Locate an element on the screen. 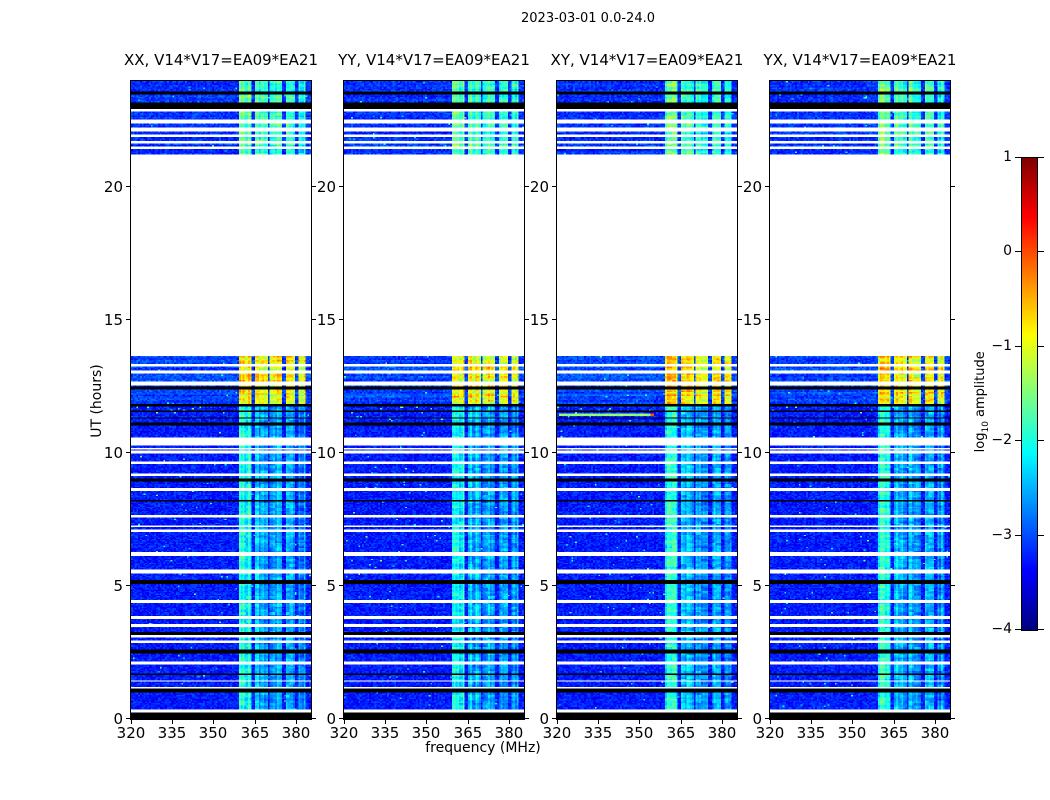 The width and height of the screenshot is (1050, 800). x-tick-label: 380 is located at coordinates (296, 733).